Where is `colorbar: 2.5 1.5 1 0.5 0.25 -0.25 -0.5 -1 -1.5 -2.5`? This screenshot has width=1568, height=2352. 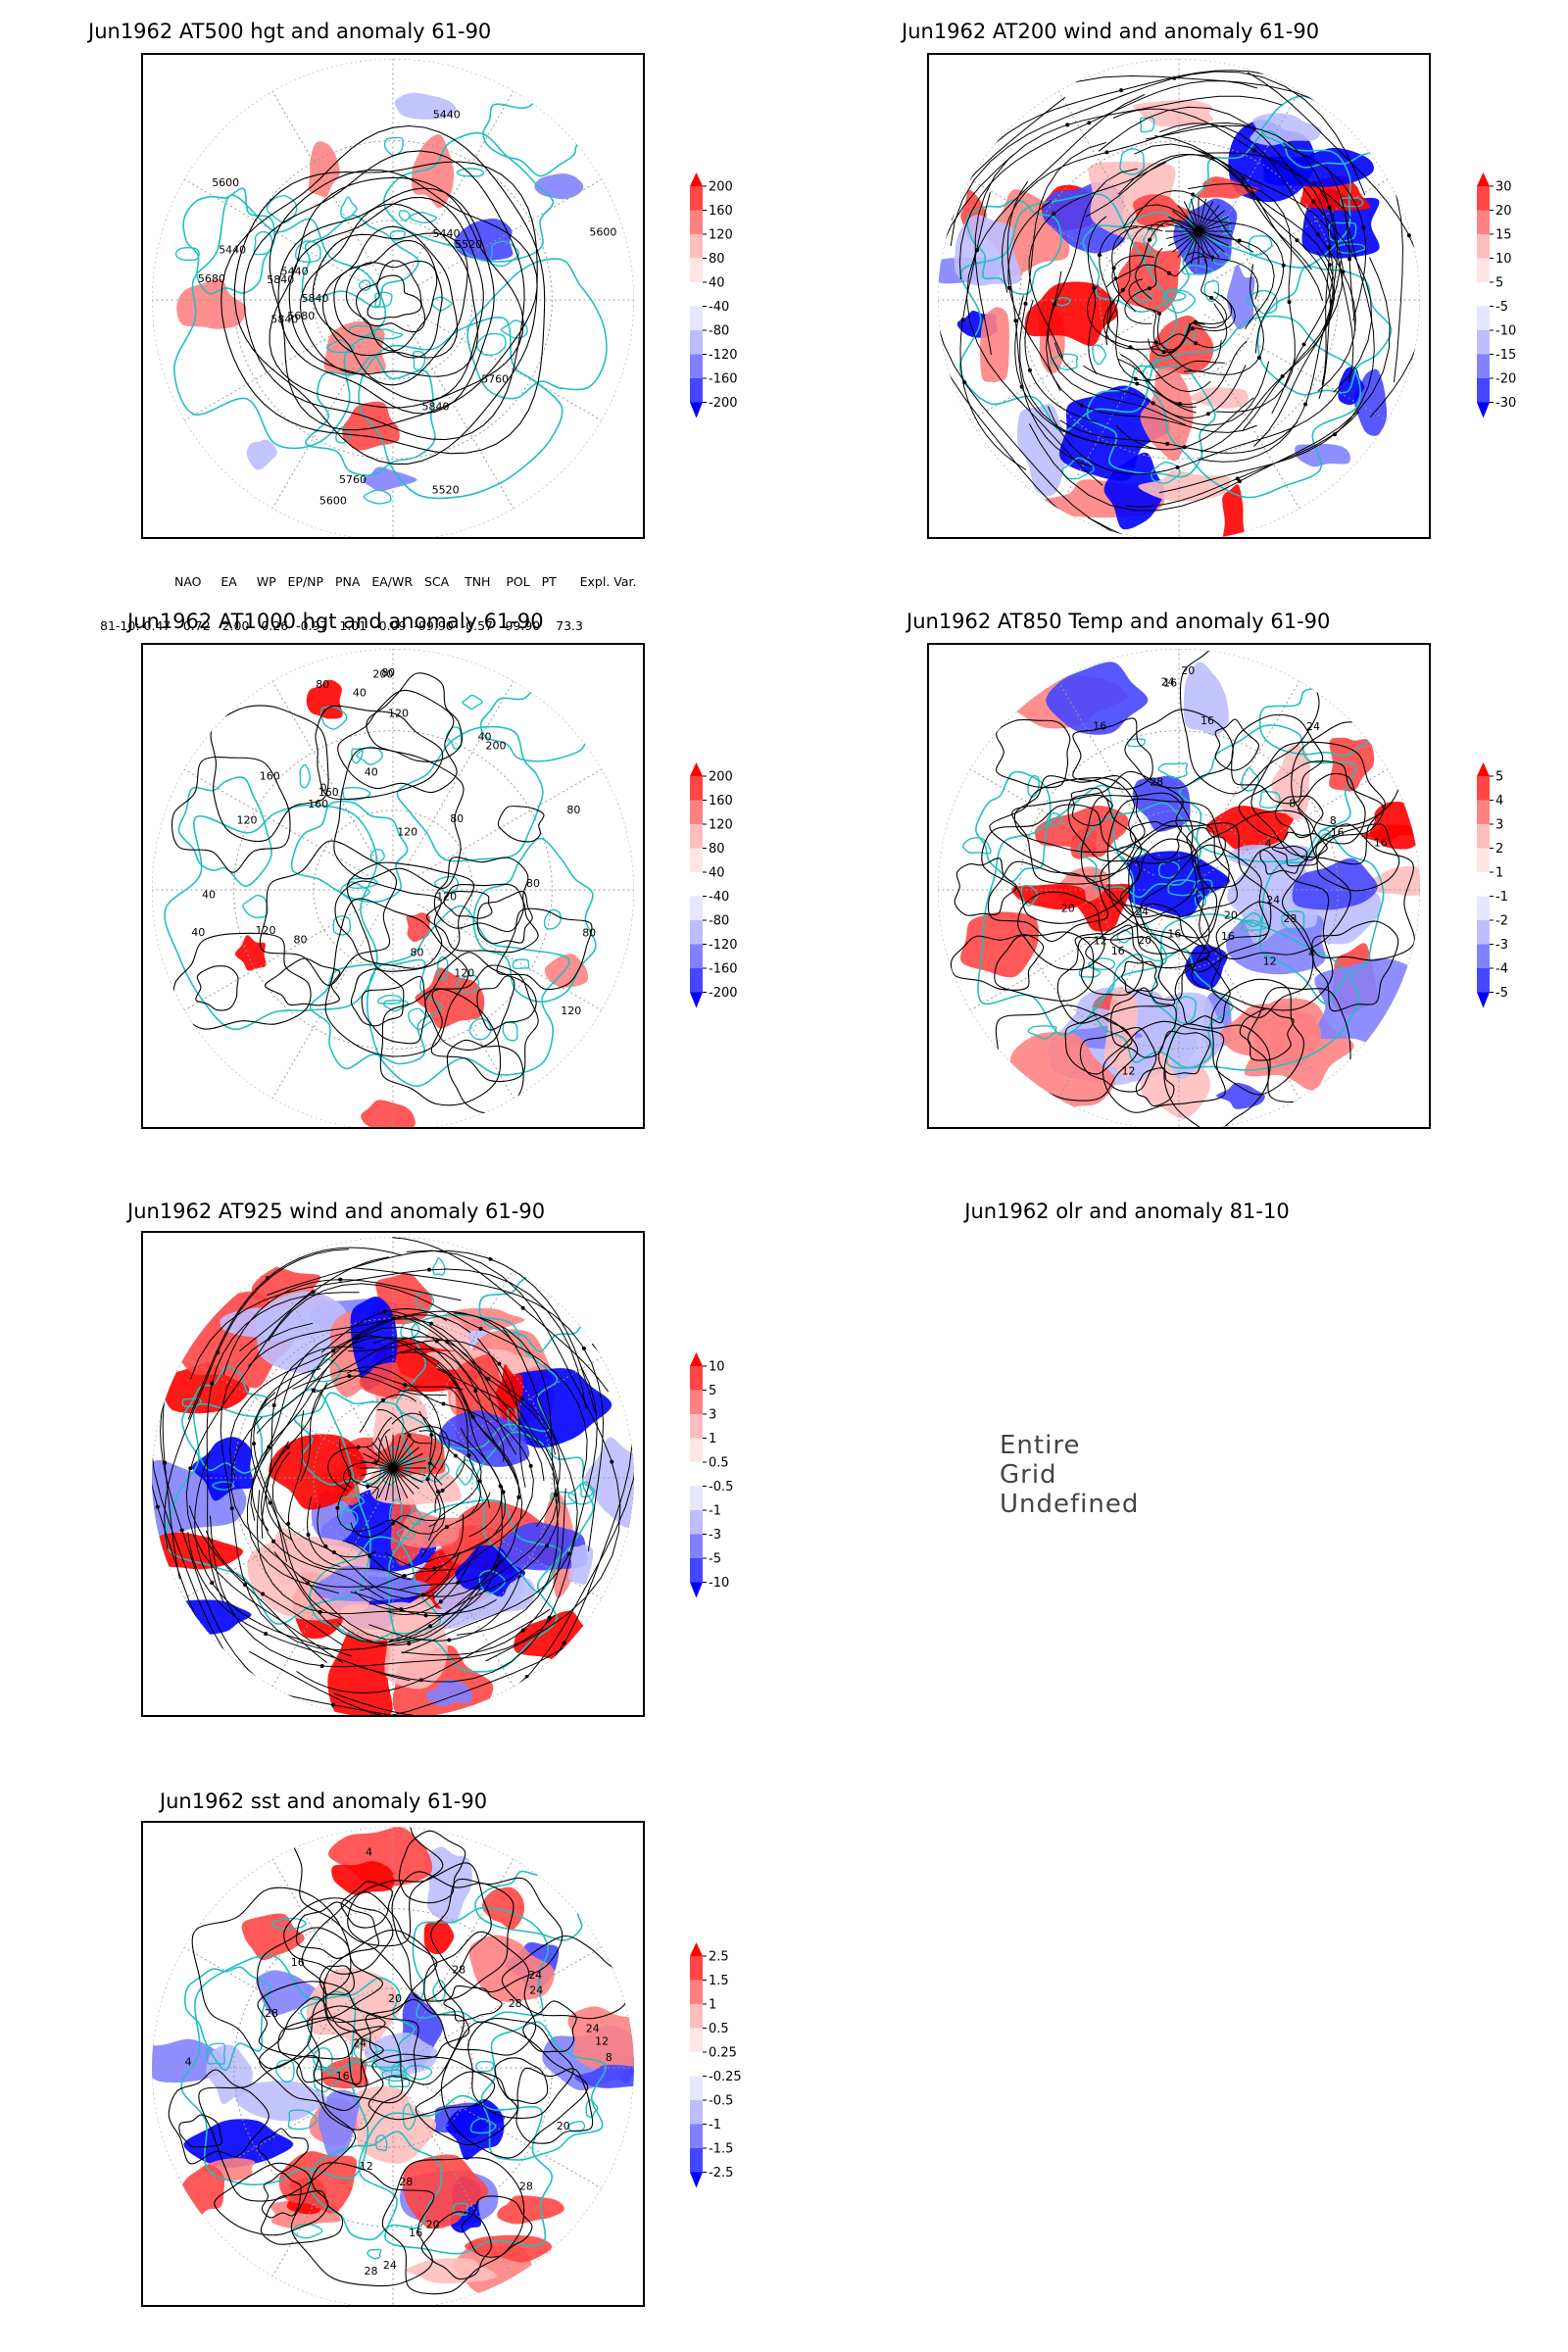 colorbar: 2.5 1.5 1 0.5 0.25 -0.25 -0.5 -1 -1.5 -2.5 is located at coordinates (730, 2079).